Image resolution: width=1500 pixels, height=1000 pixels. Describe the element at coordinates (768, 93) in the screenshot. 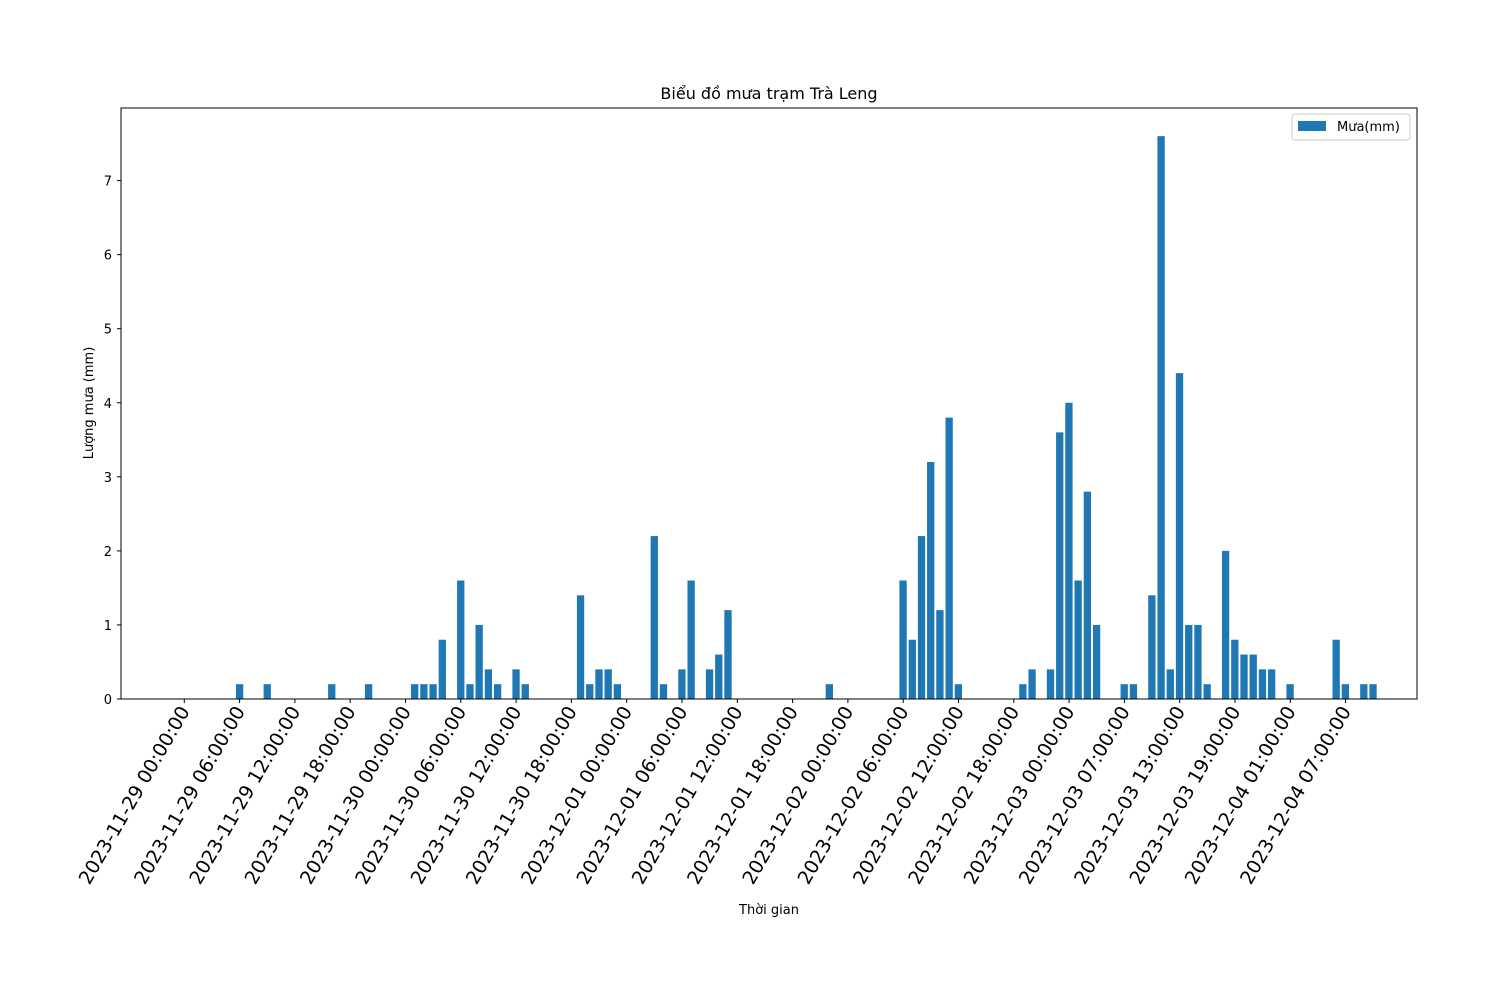

I see `chart-title: Biểu đồ mưa trạm Trà Leng` at that location.